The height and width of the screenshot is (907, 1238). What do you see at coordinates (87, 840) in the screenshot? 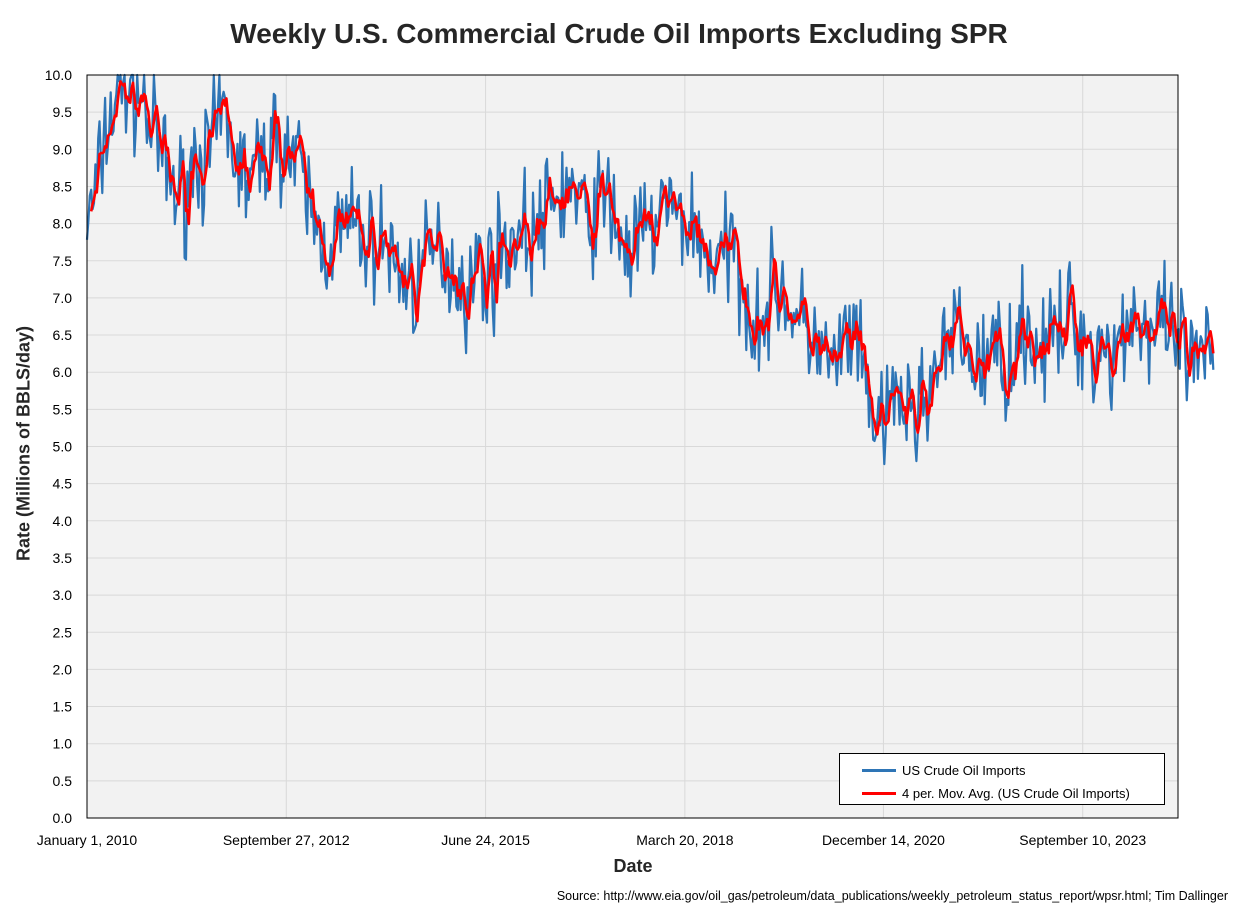
I see `x-tick-label: January 1, 2010` at bounding box center [87, 840].